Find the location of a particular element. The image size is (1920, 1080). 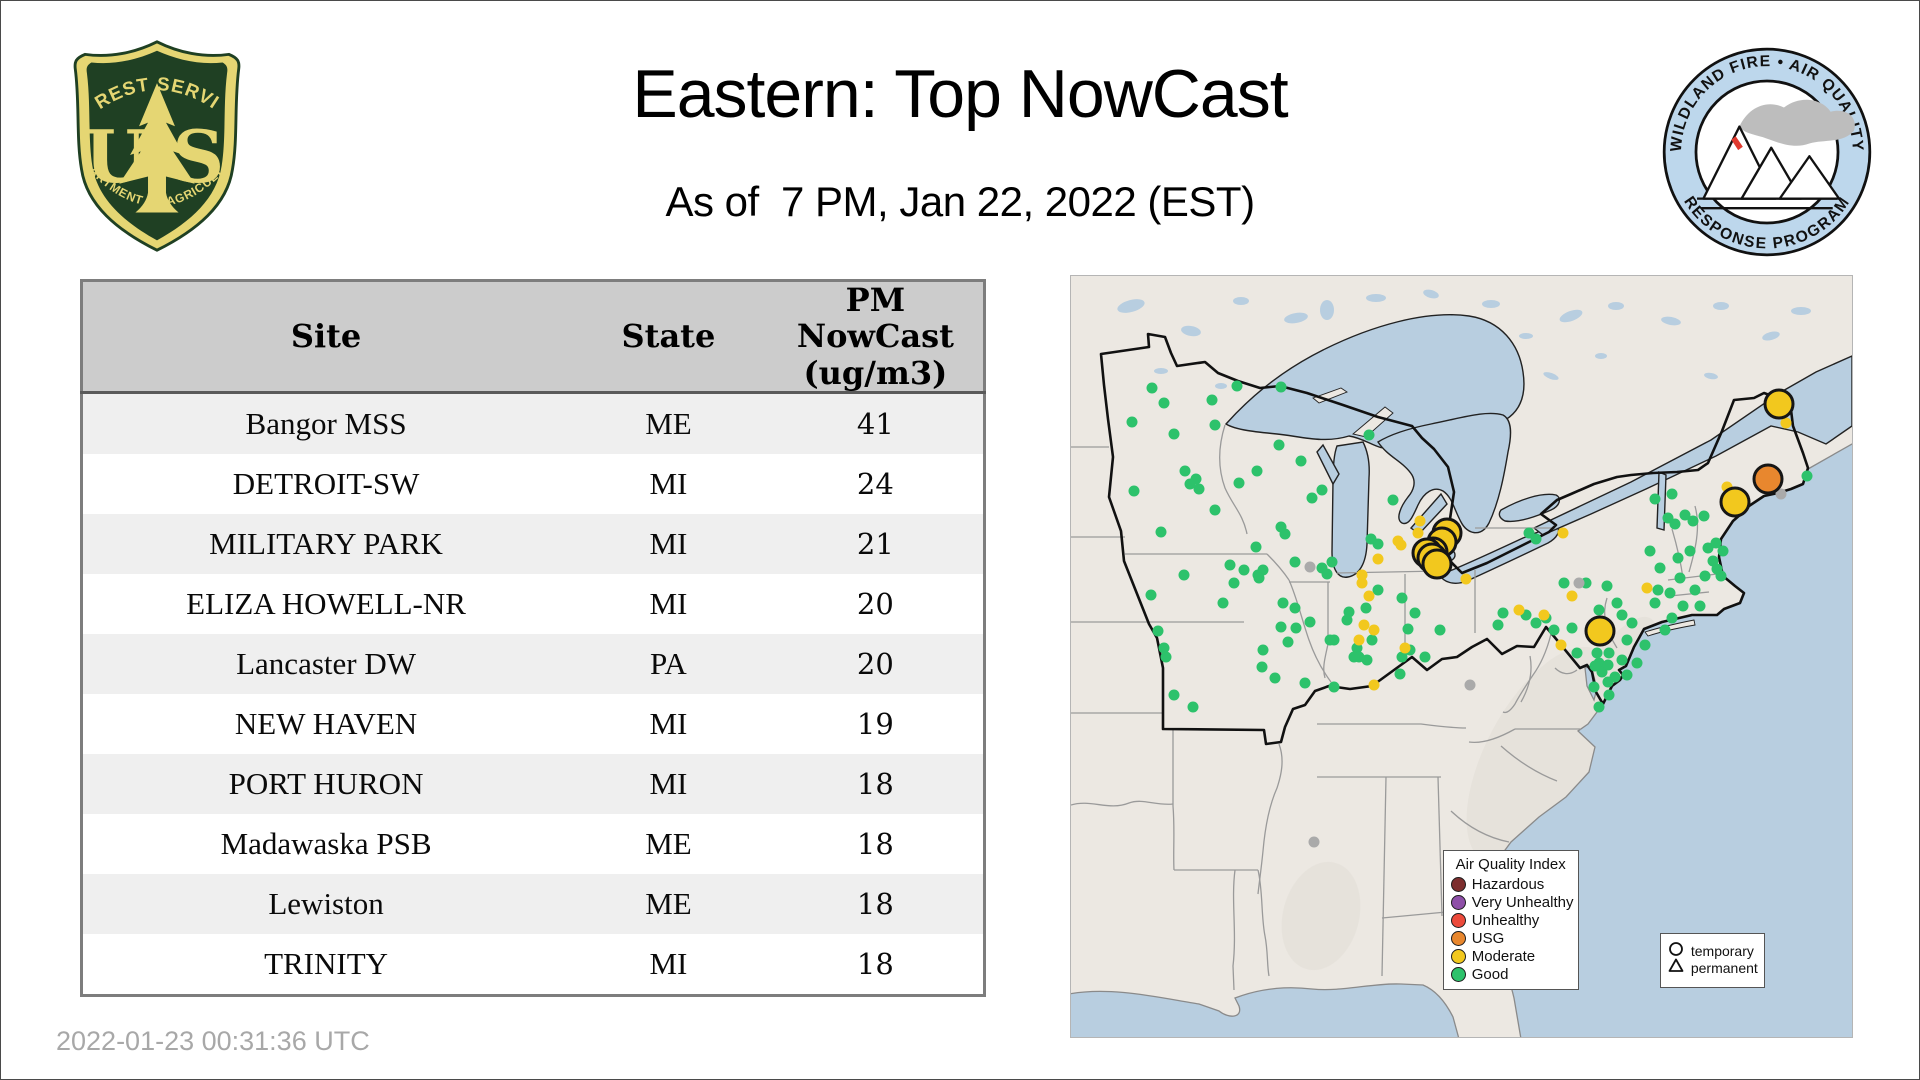

mountains-icon is located at coordinates (1769, 167).